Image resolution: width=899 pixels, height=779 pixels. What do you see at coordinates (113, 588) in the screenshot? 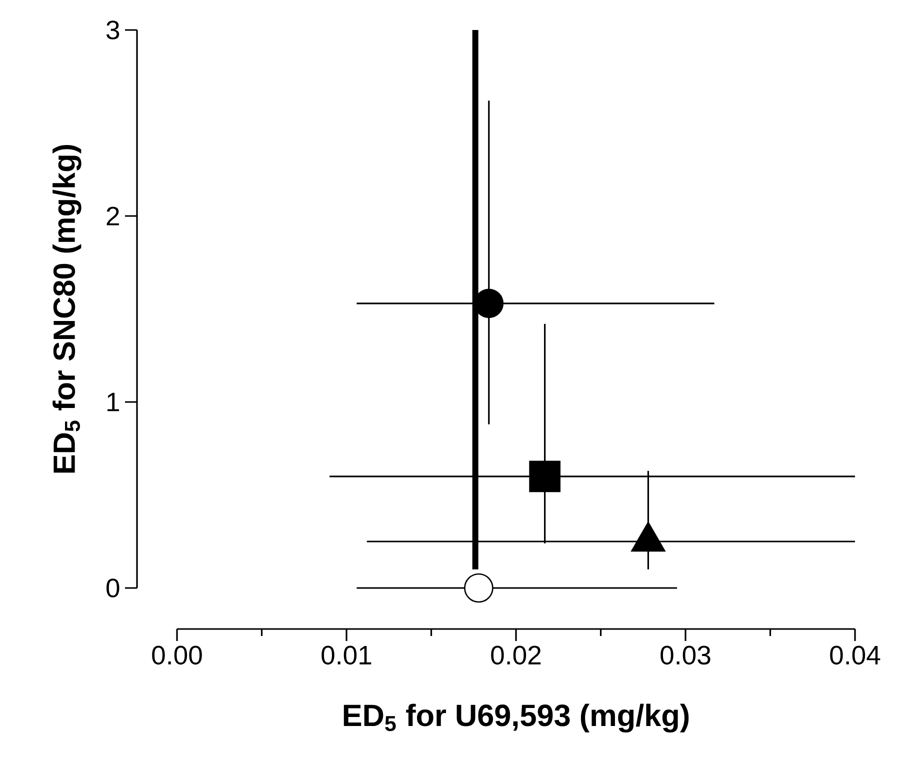
I see `y-tick-label: 0` at bounding box center [113, 588].